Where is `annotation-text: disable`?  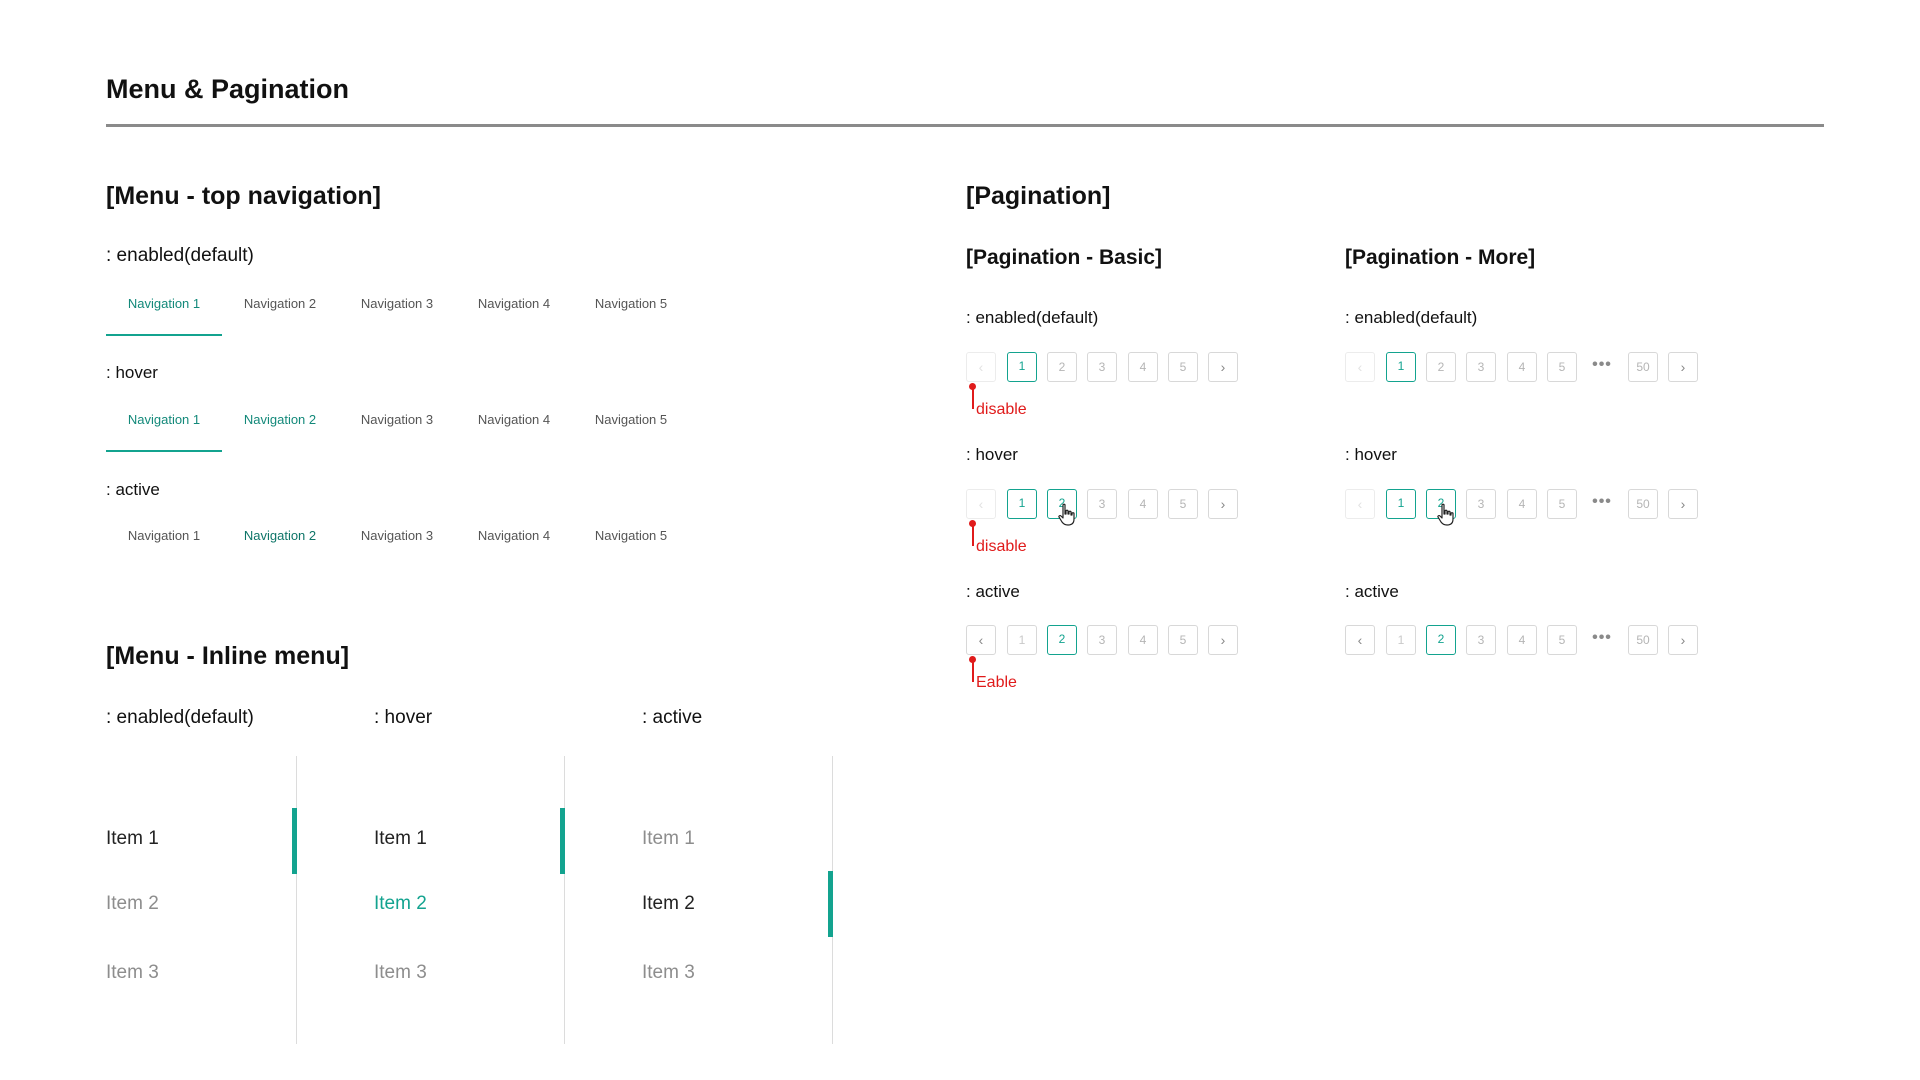 annotation-text: disable is located at coordinates (1001, 409).